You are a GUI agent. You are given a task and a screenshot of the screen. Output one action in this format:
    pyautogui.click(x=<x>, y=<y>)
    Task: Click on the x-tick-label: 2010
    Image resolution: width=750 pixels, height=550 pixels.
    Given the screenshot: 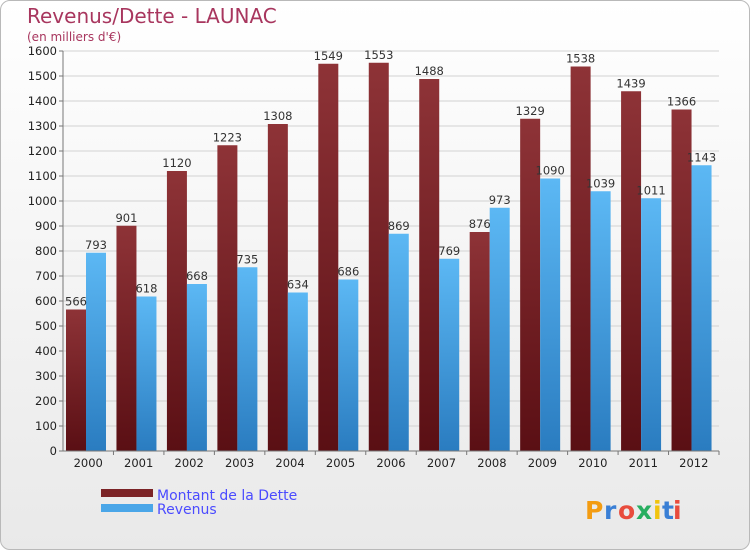 What is the action you would take?
    pyautogui.click(x=592, y=463)
    